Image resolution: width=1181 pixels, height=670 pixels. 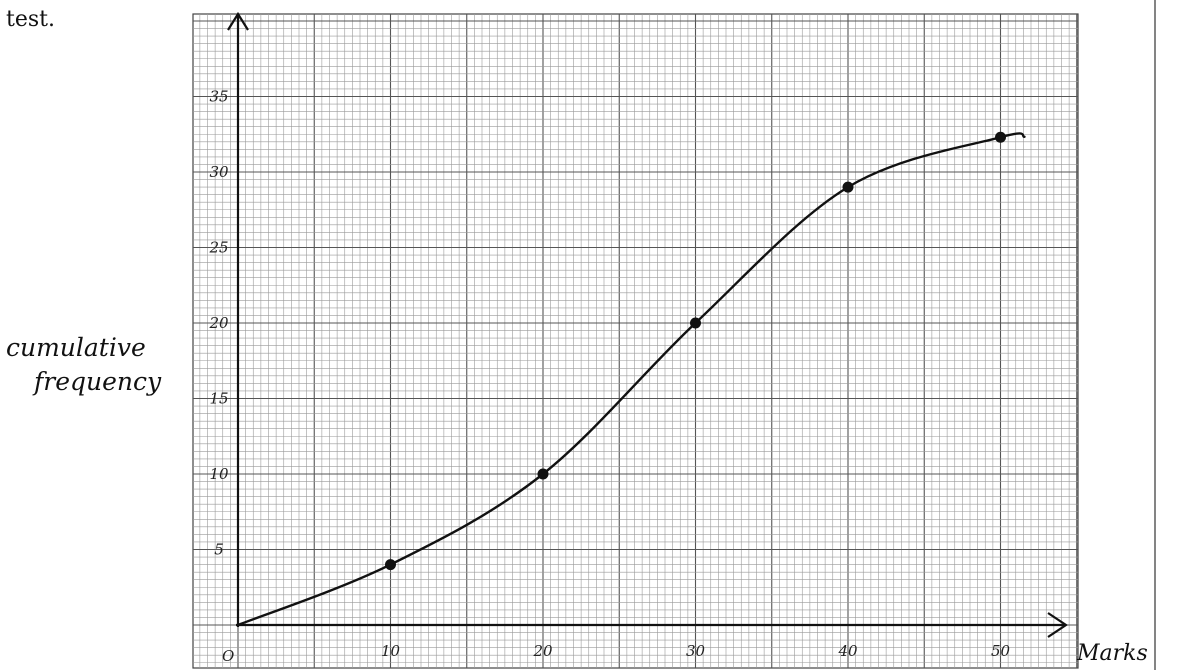 I want to click on y-tick-labels: 5 10 15 20 25 30 35, so click(x=218, y=323).